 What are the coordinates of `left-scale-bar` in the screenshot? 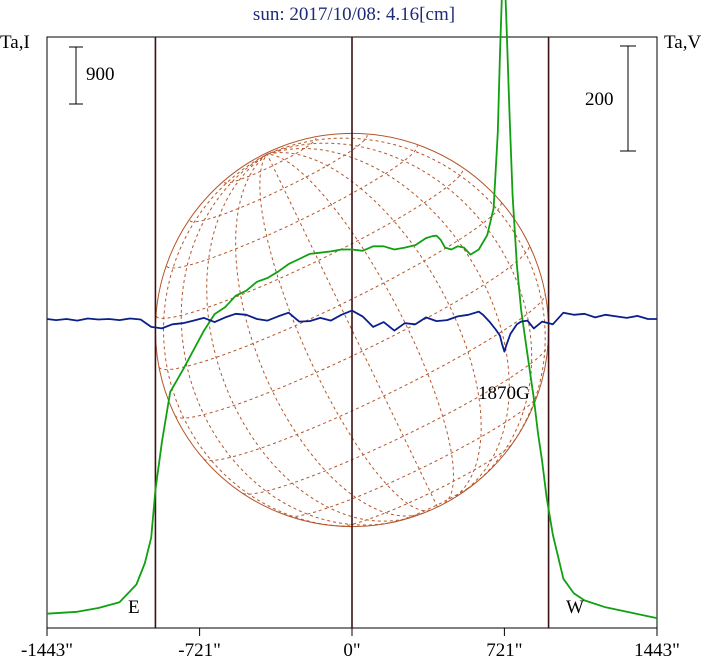 It's located at (76, 75).